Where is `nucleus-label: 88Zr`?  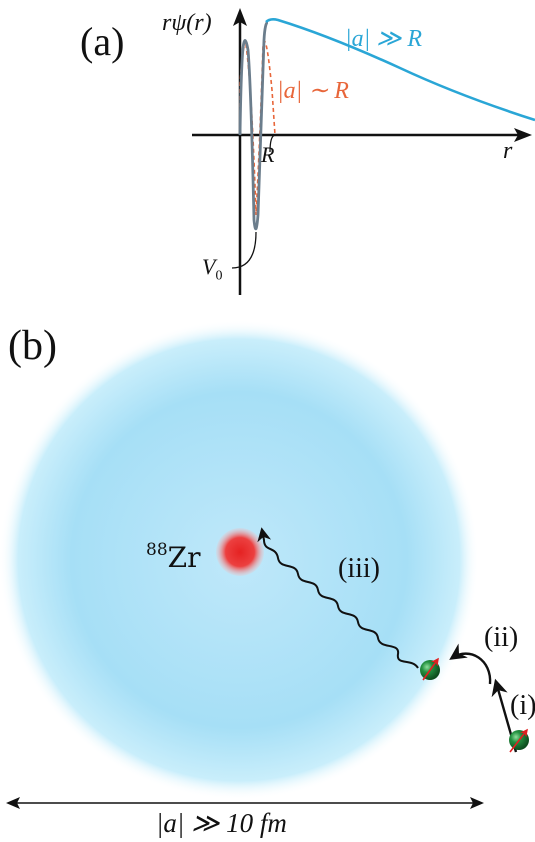 nucleus-label: 88Zr is located at coordinates (173, 557).